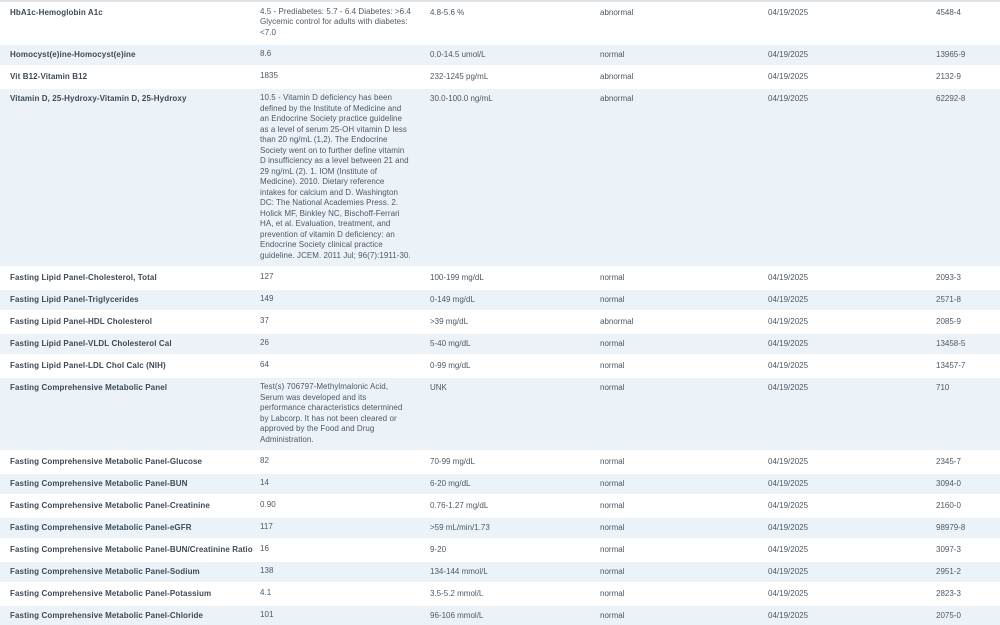 The image size is (1000, 625). Describe the element at coordinates (963, 56) in the screenshot. I see `loinc-code-cell: 13965-9` at that location.